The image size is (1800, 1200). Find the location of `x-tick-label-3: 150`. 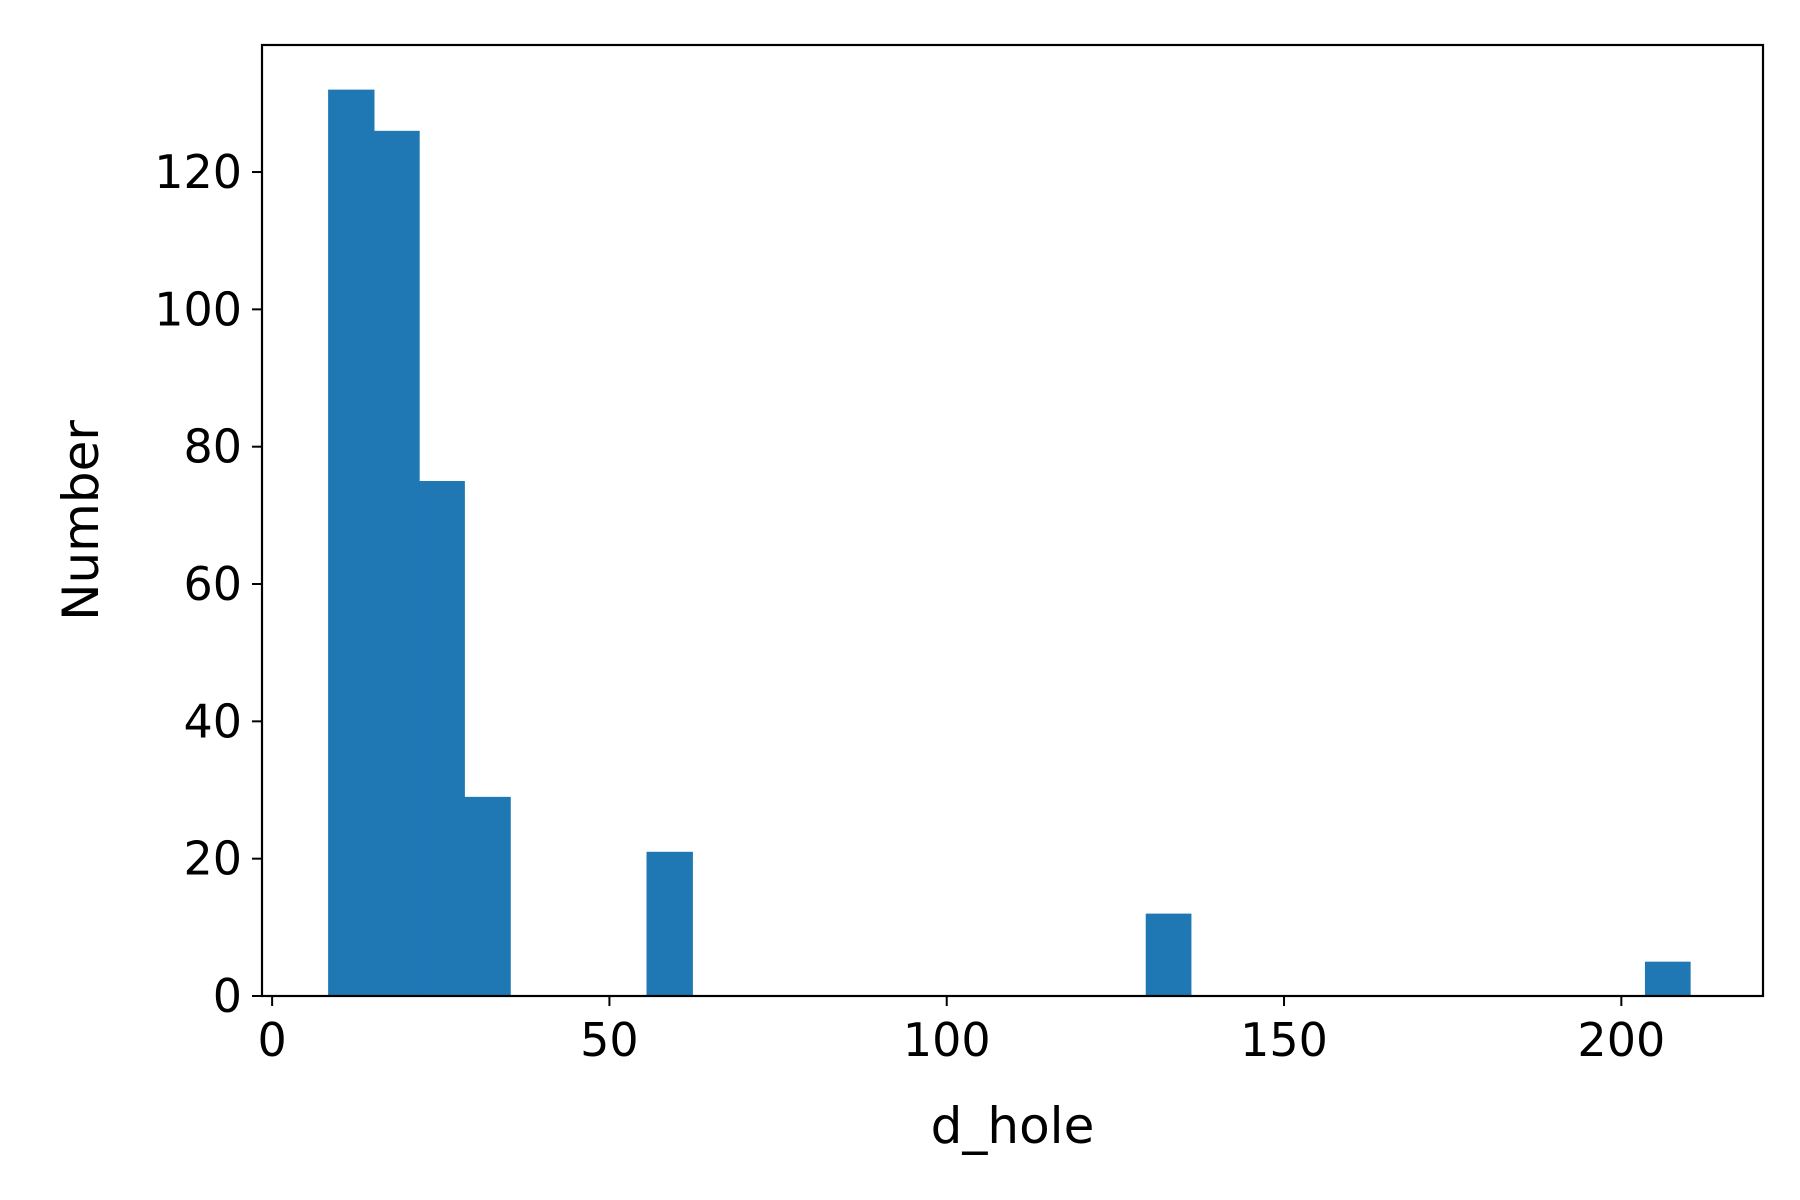

x-tick-label-3: 150 is located at coordinates (1284, 1040).